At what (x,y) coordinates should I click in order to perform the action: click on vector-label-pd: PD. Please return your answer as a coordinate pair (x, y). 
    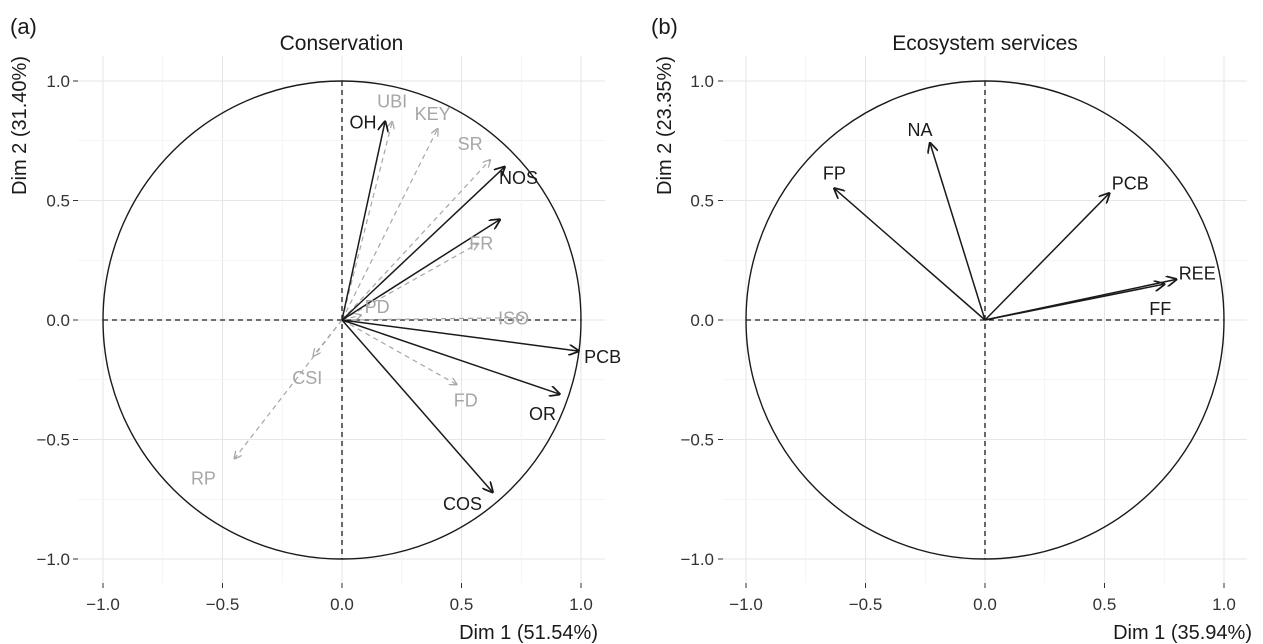
    Looking at the image, I should click on (377, 307).